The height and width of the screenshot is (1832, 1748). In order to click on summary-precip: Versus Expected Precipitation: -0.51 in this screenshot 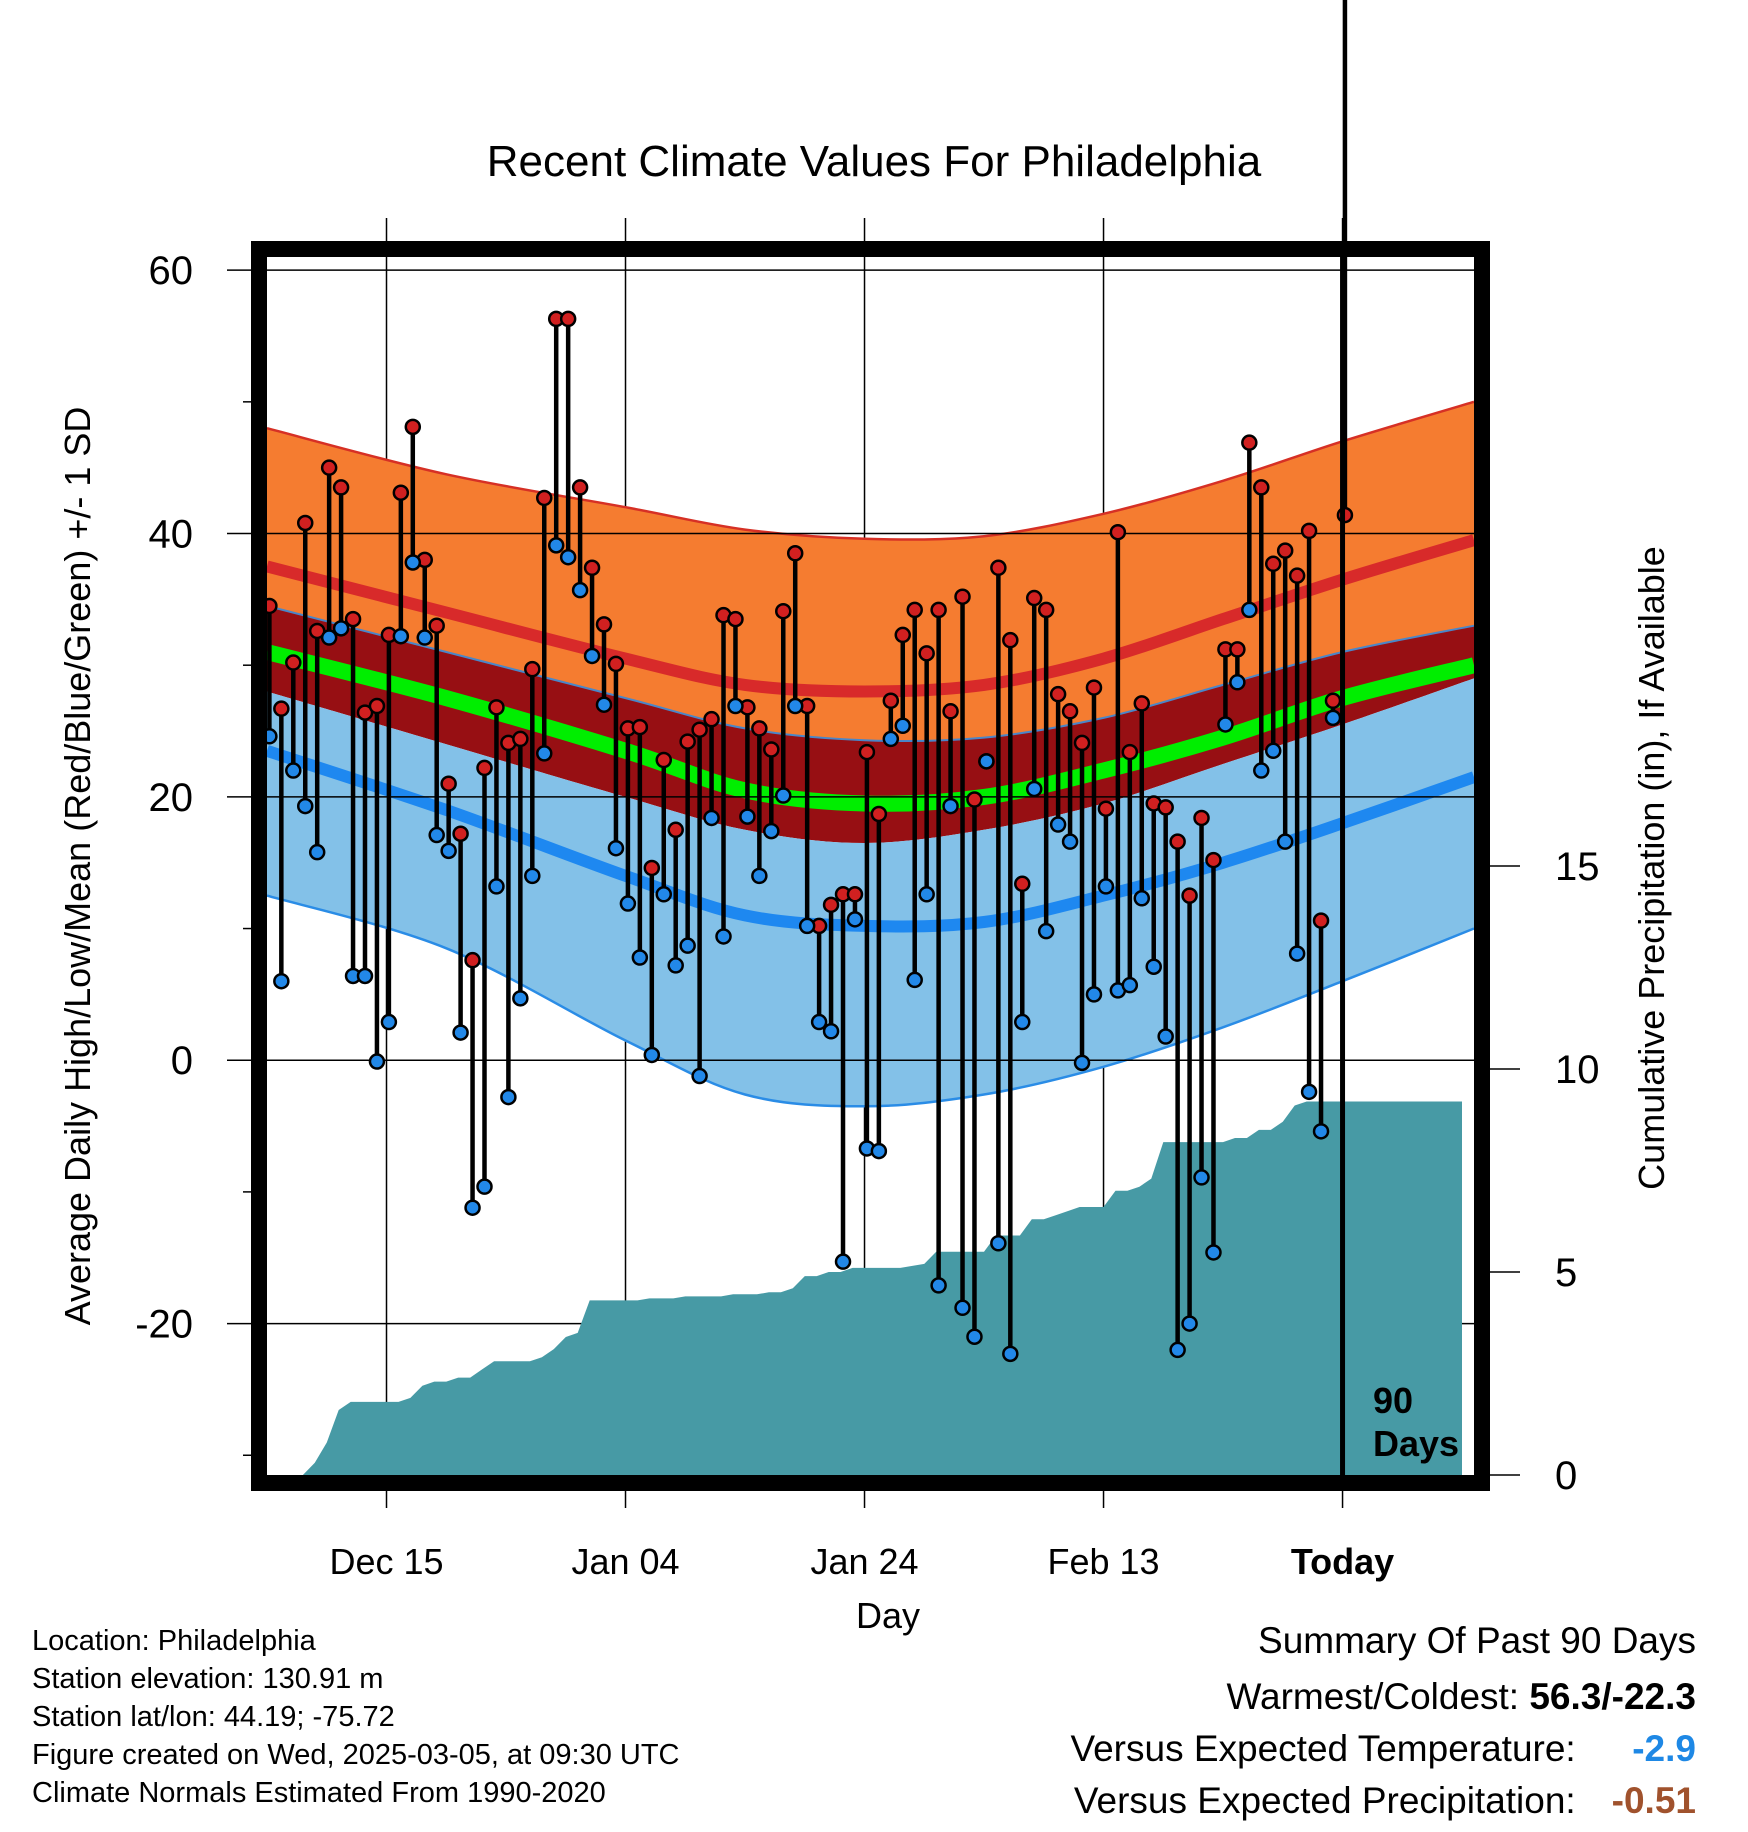, I will do `click(1383, 1806)`.